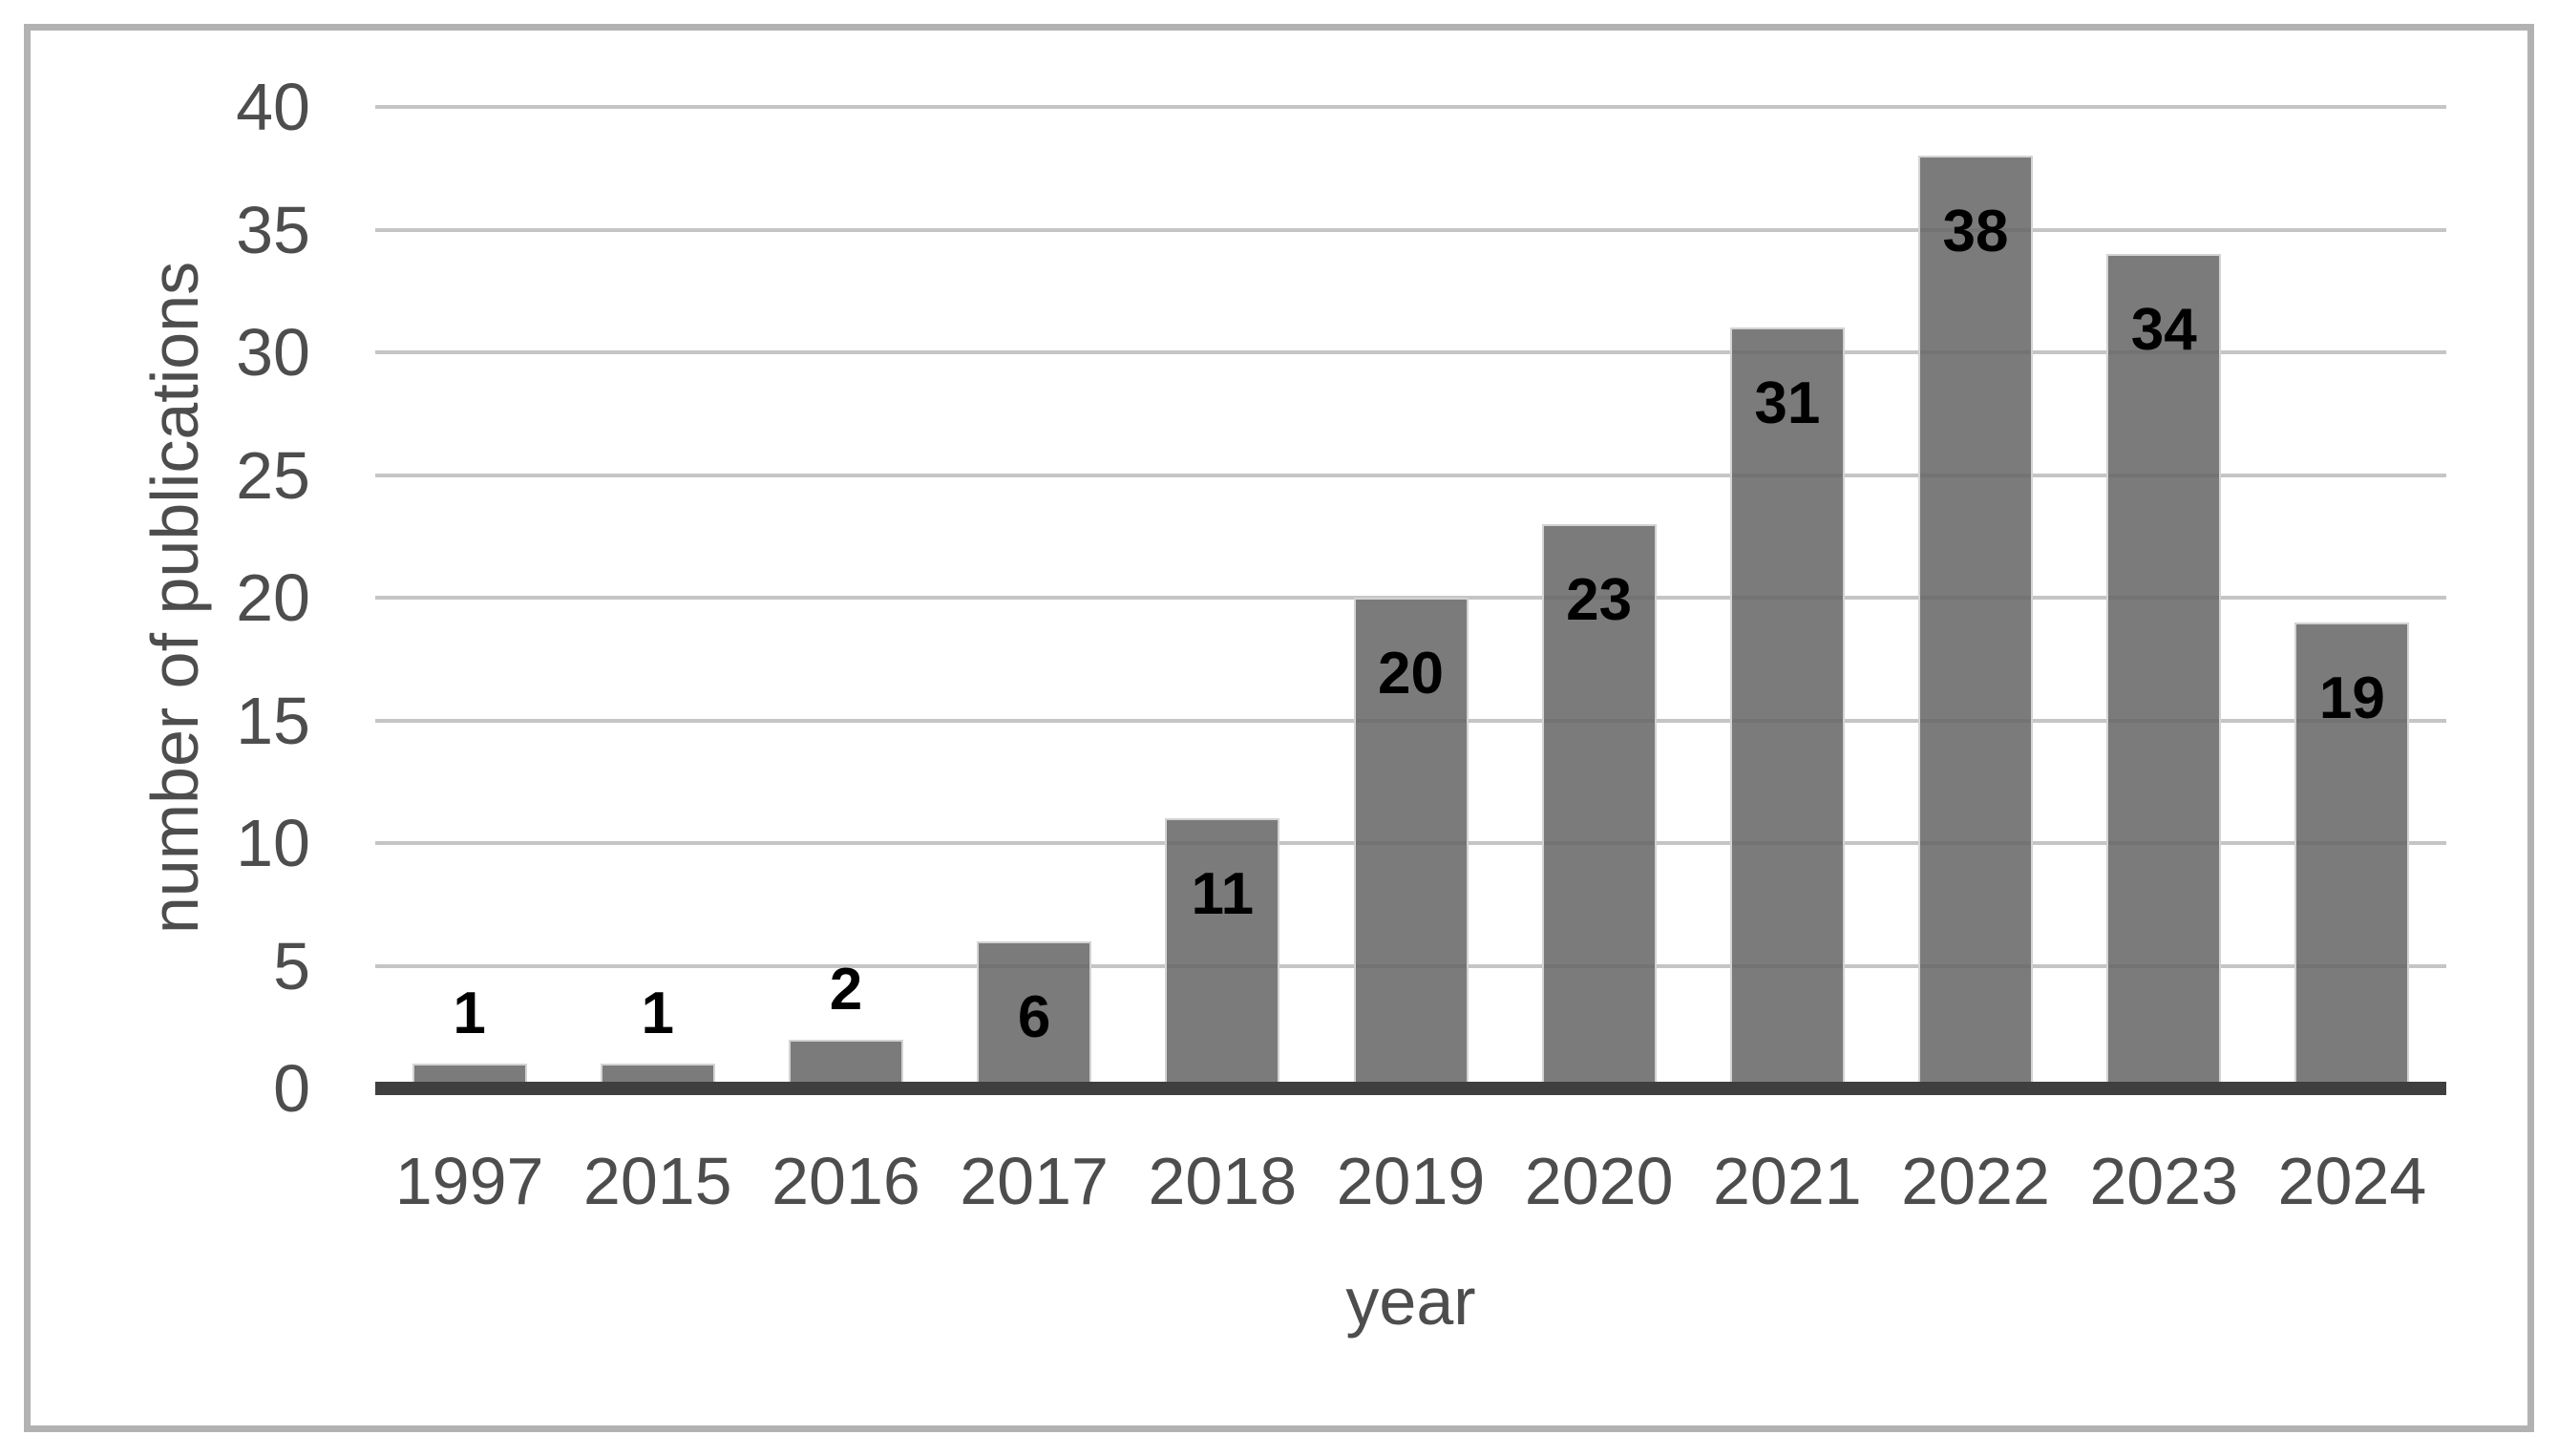 The image size is (2558, 1456). What do you see at coordinates (1410, 352) in the screenshot?
I see `gridline-y30` at bounding box center [1410, 352].